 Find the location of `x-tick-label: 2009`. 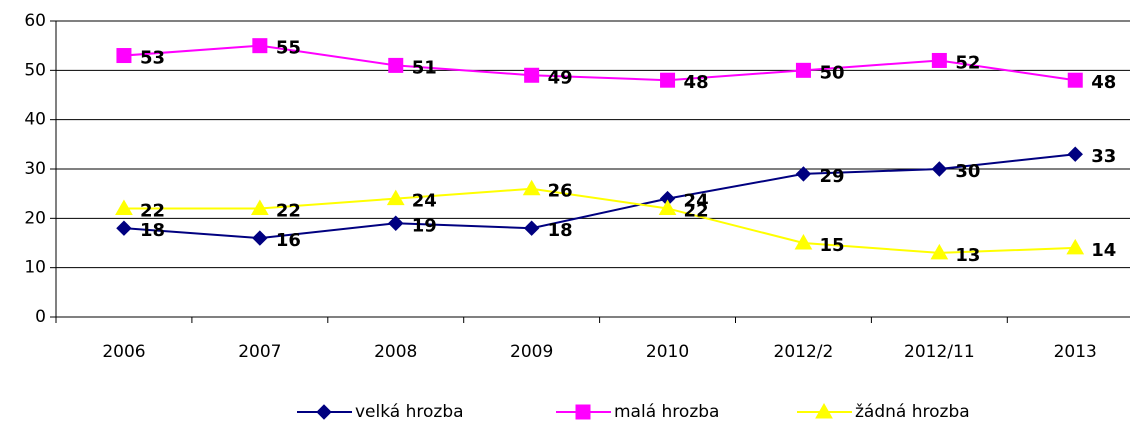

x-tick-label: 2009 is located at coordinates (531, 352).